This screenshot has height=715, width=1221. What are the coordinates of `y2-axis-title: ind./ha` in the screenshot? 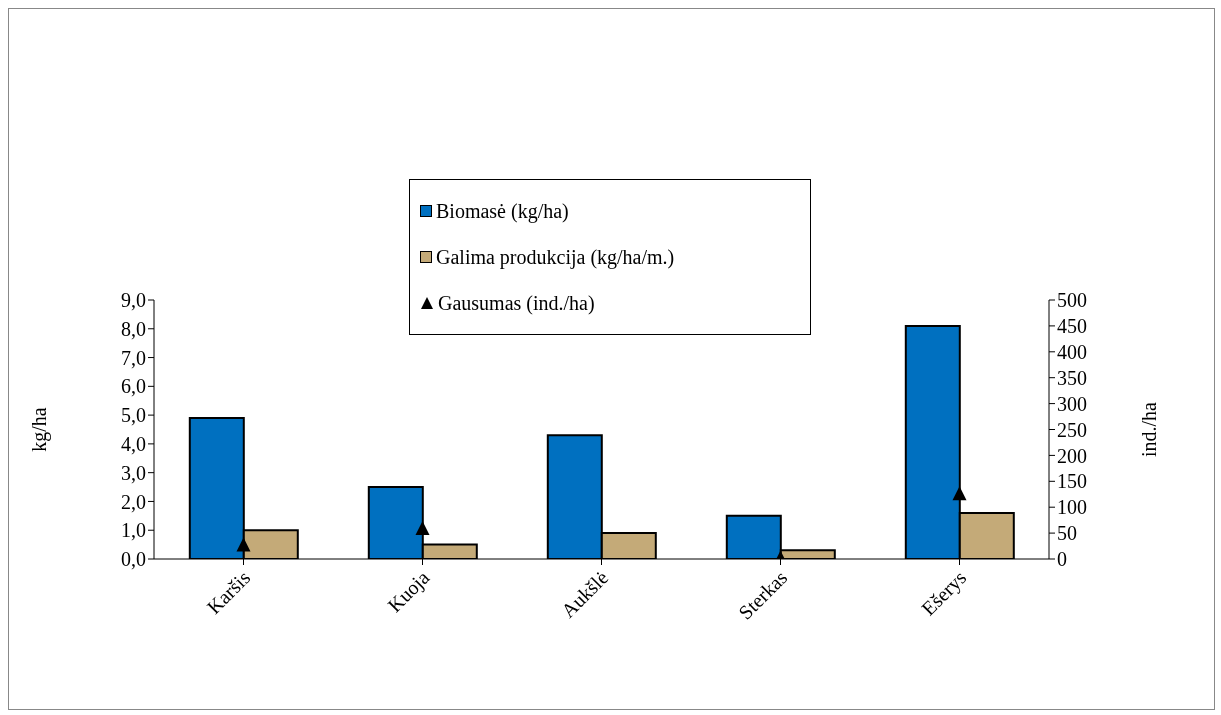 It's located at (1149, 429).